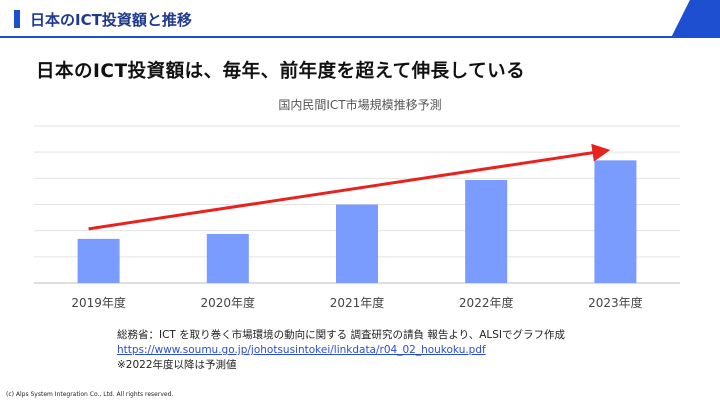 Image resolution: width=720 pixels, height=405 pixels. What do you see at coordinates (615, 302) in the screenshot?
I see `x-tick-label: 2023年度` at bounding box center [615, 302].